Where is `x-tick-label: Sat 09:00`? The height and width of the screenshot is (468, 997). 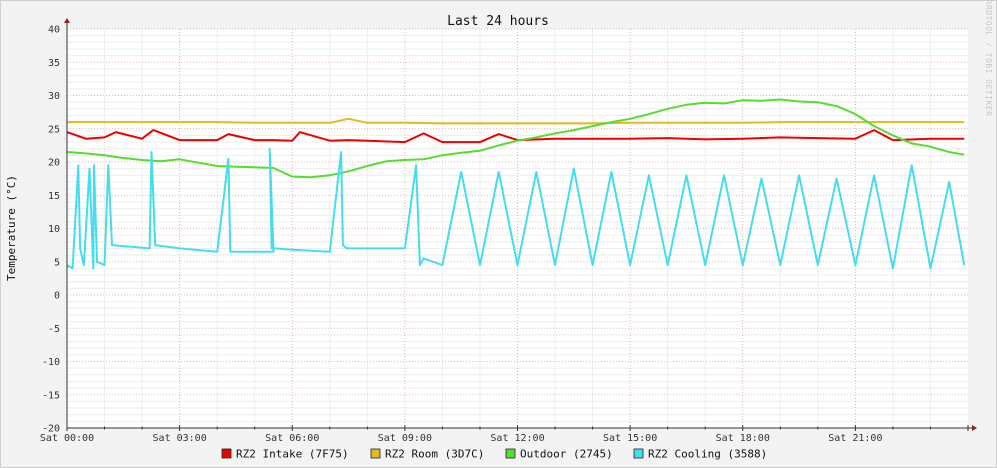
x-tick-label: Sat 09:00 is located at coordinates (405, 438).